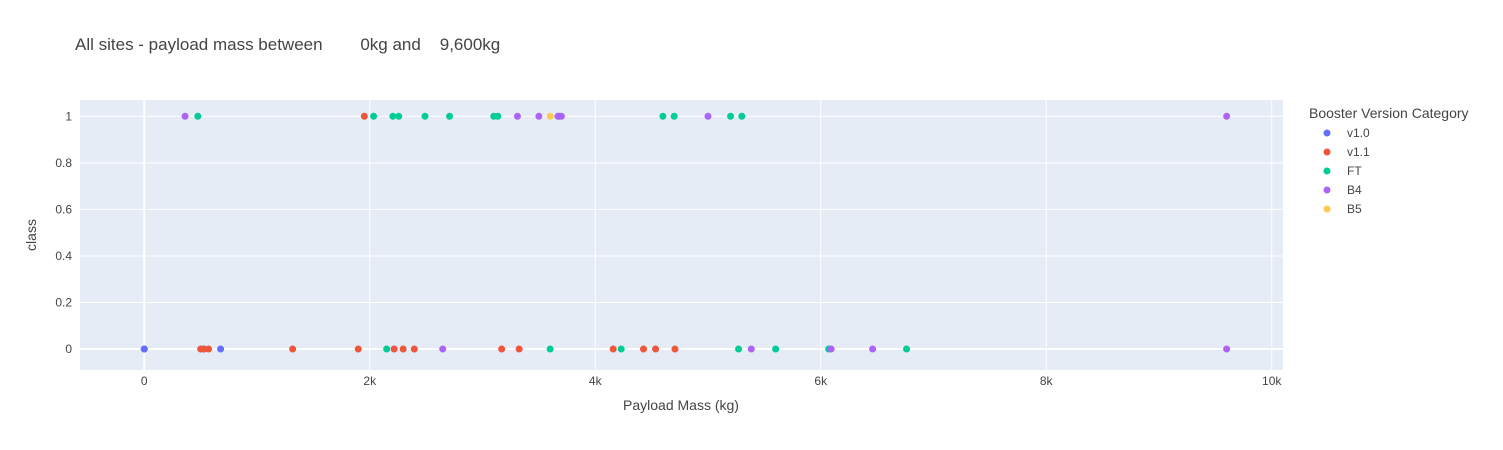 The height and width of the screenshot is (450, 1503). Describe the element at coordinates (1354, 190) in the screenshot. I see `legend-label: B4` at that location.